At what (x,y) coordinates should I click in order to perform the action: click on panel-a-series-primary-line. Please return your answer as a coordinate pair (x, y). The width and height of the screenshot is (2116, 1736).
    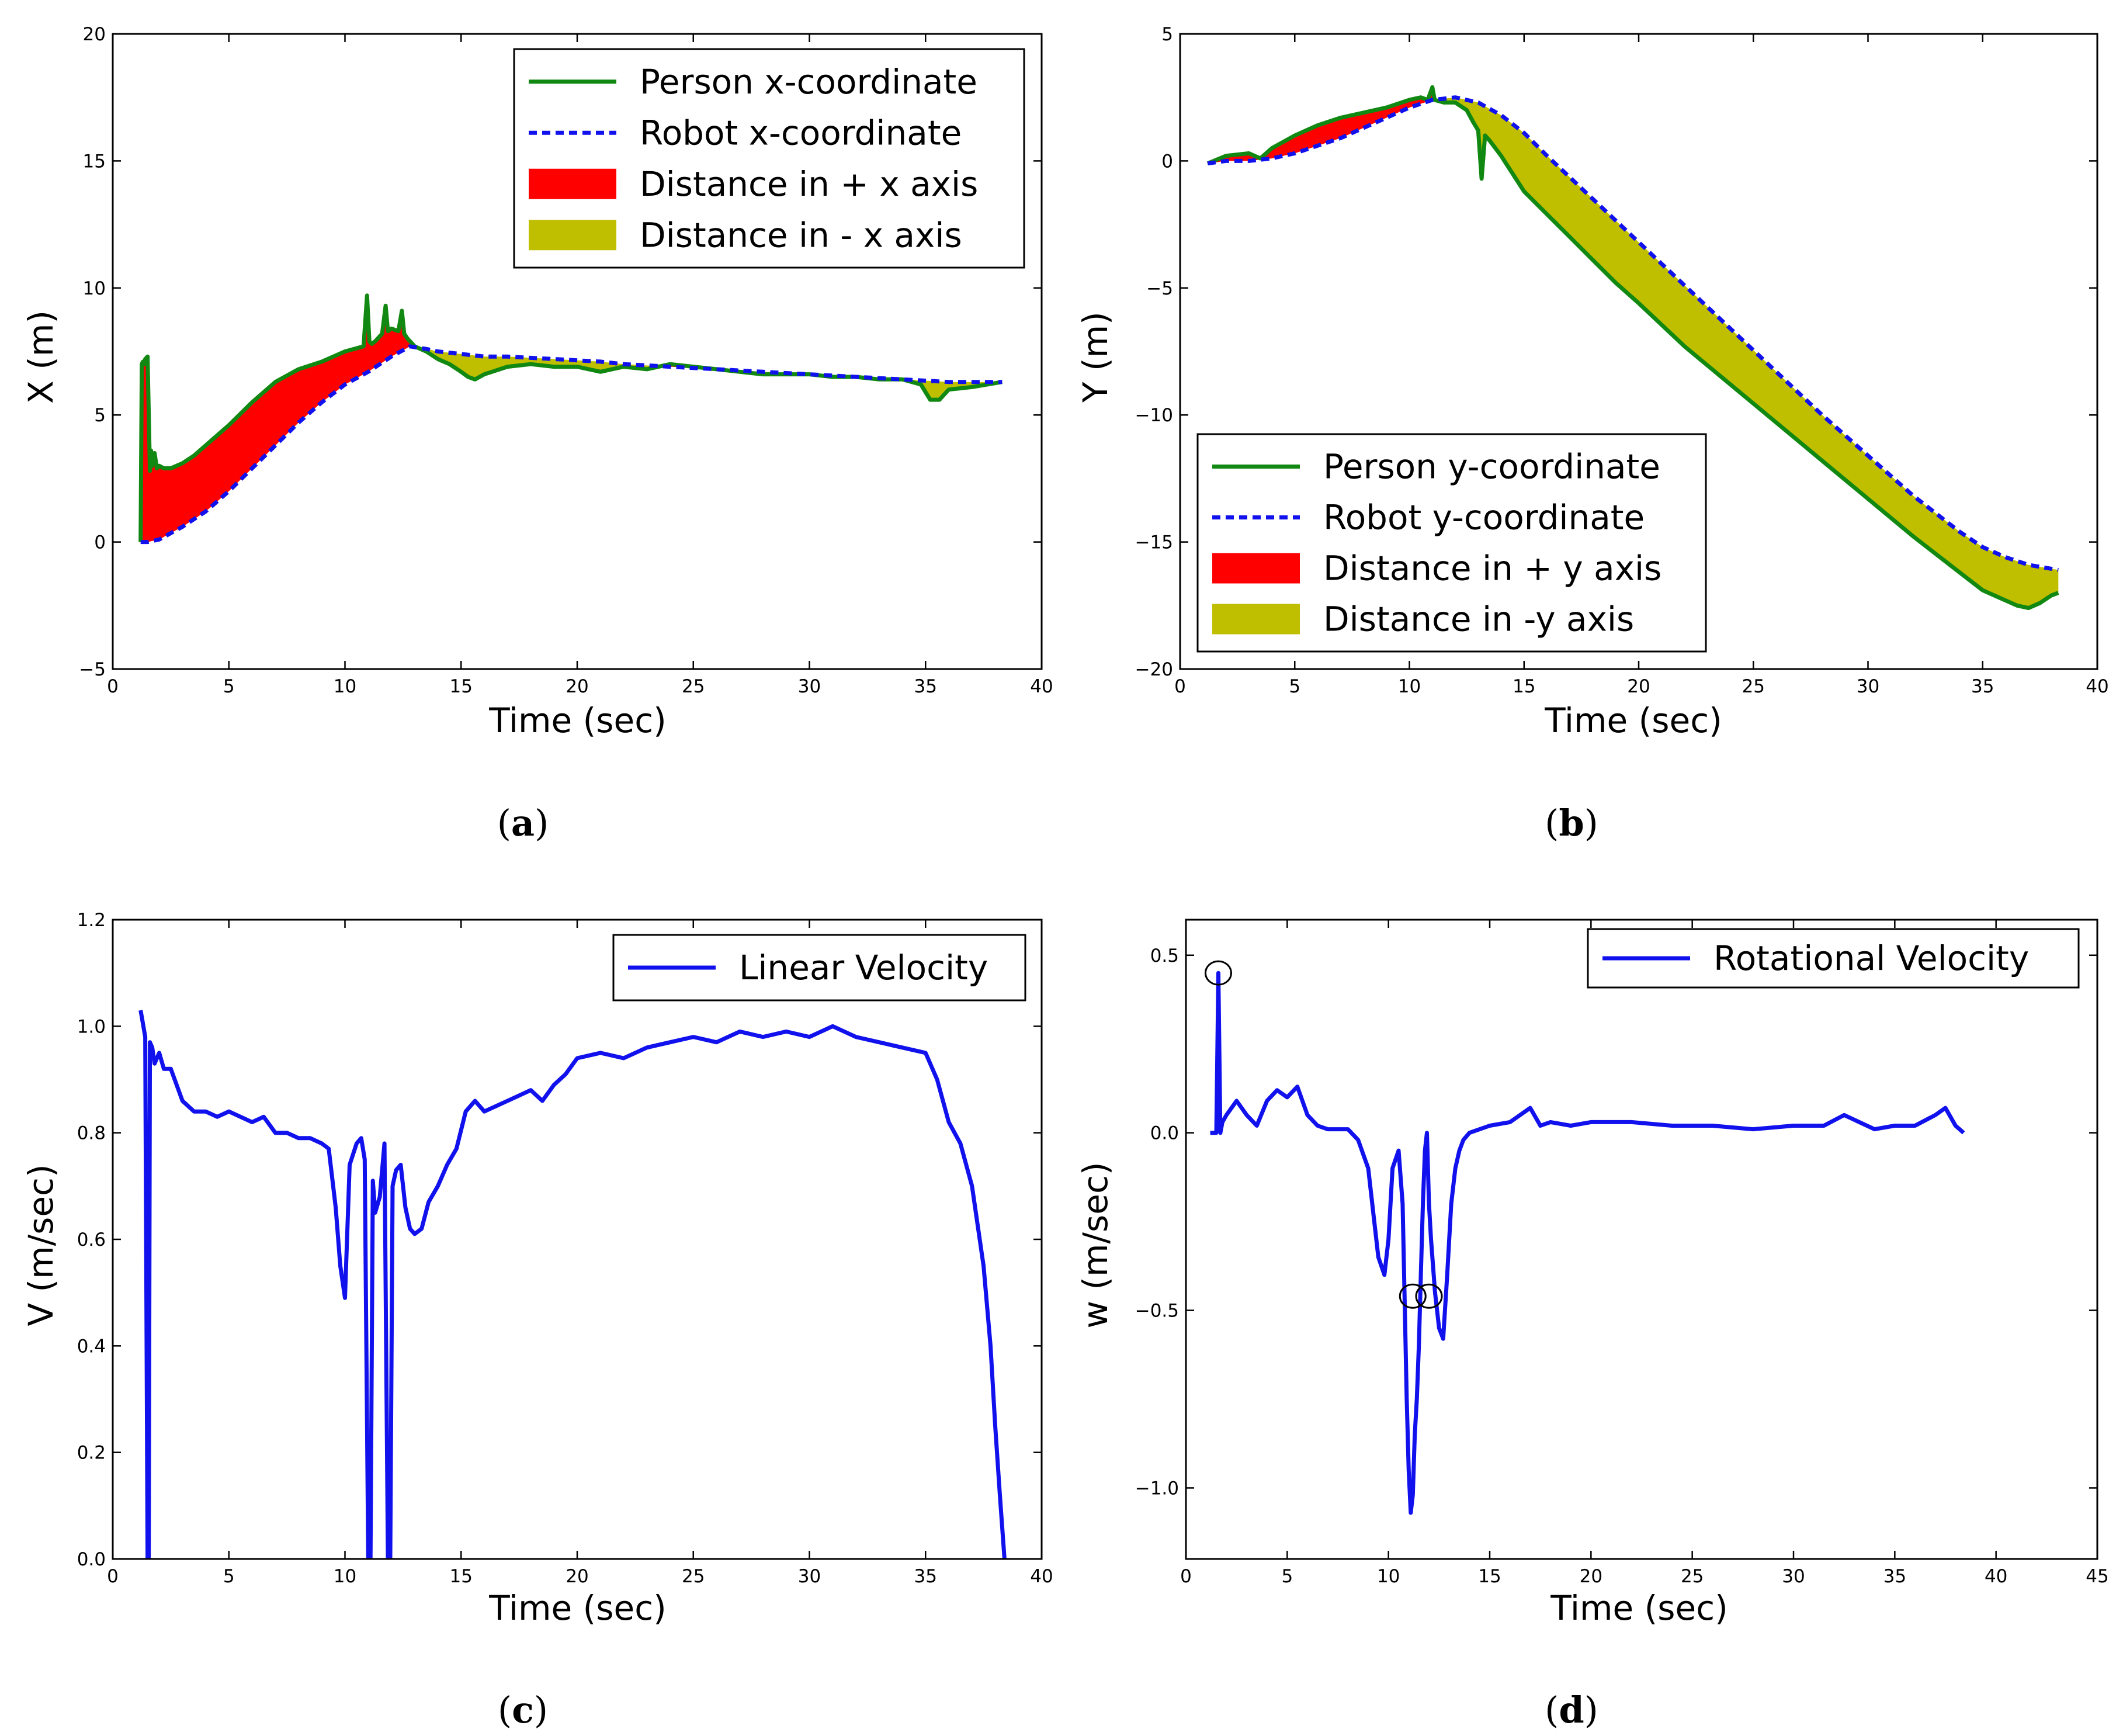
    Looking at the image, I should click on (570, 418).